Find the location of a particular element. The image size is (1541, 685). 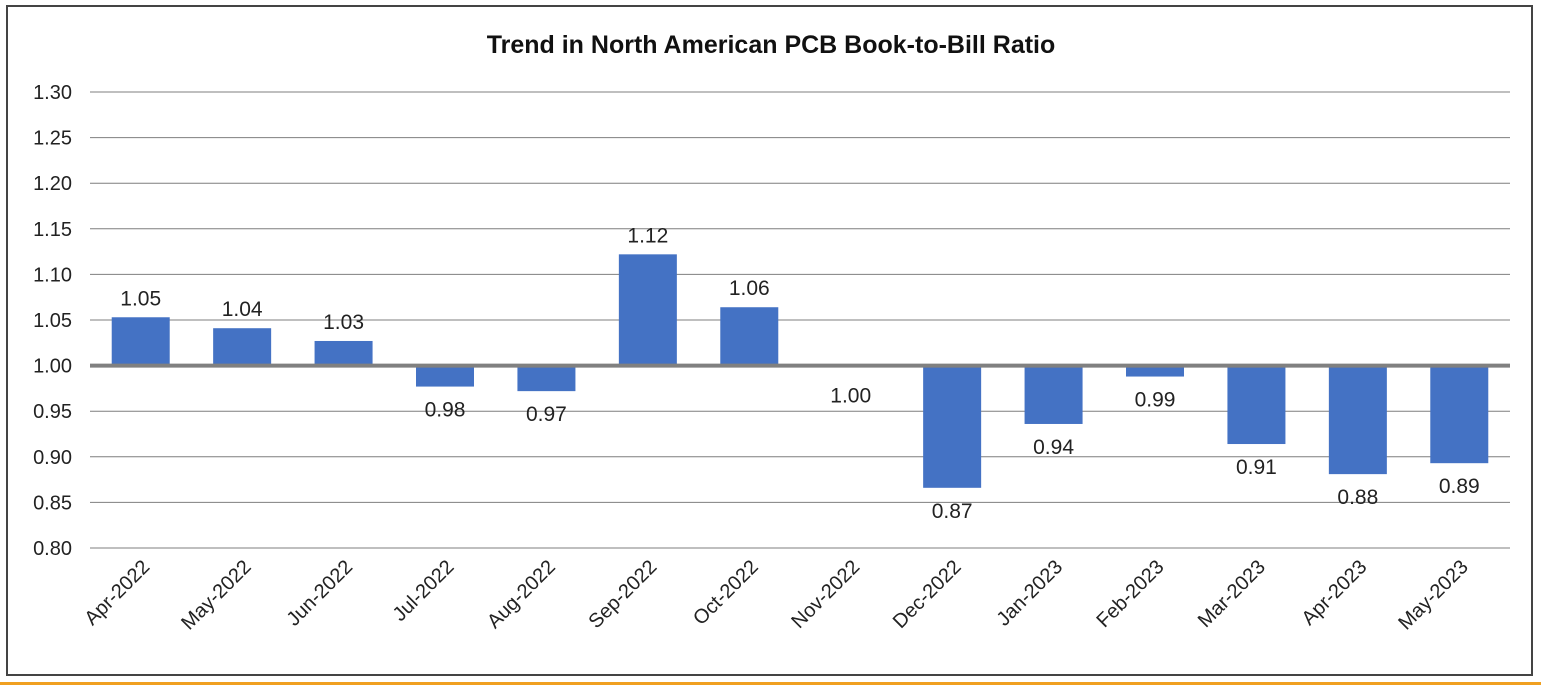

x-tick-label: May-2022 is located at coordinates (216, 595).